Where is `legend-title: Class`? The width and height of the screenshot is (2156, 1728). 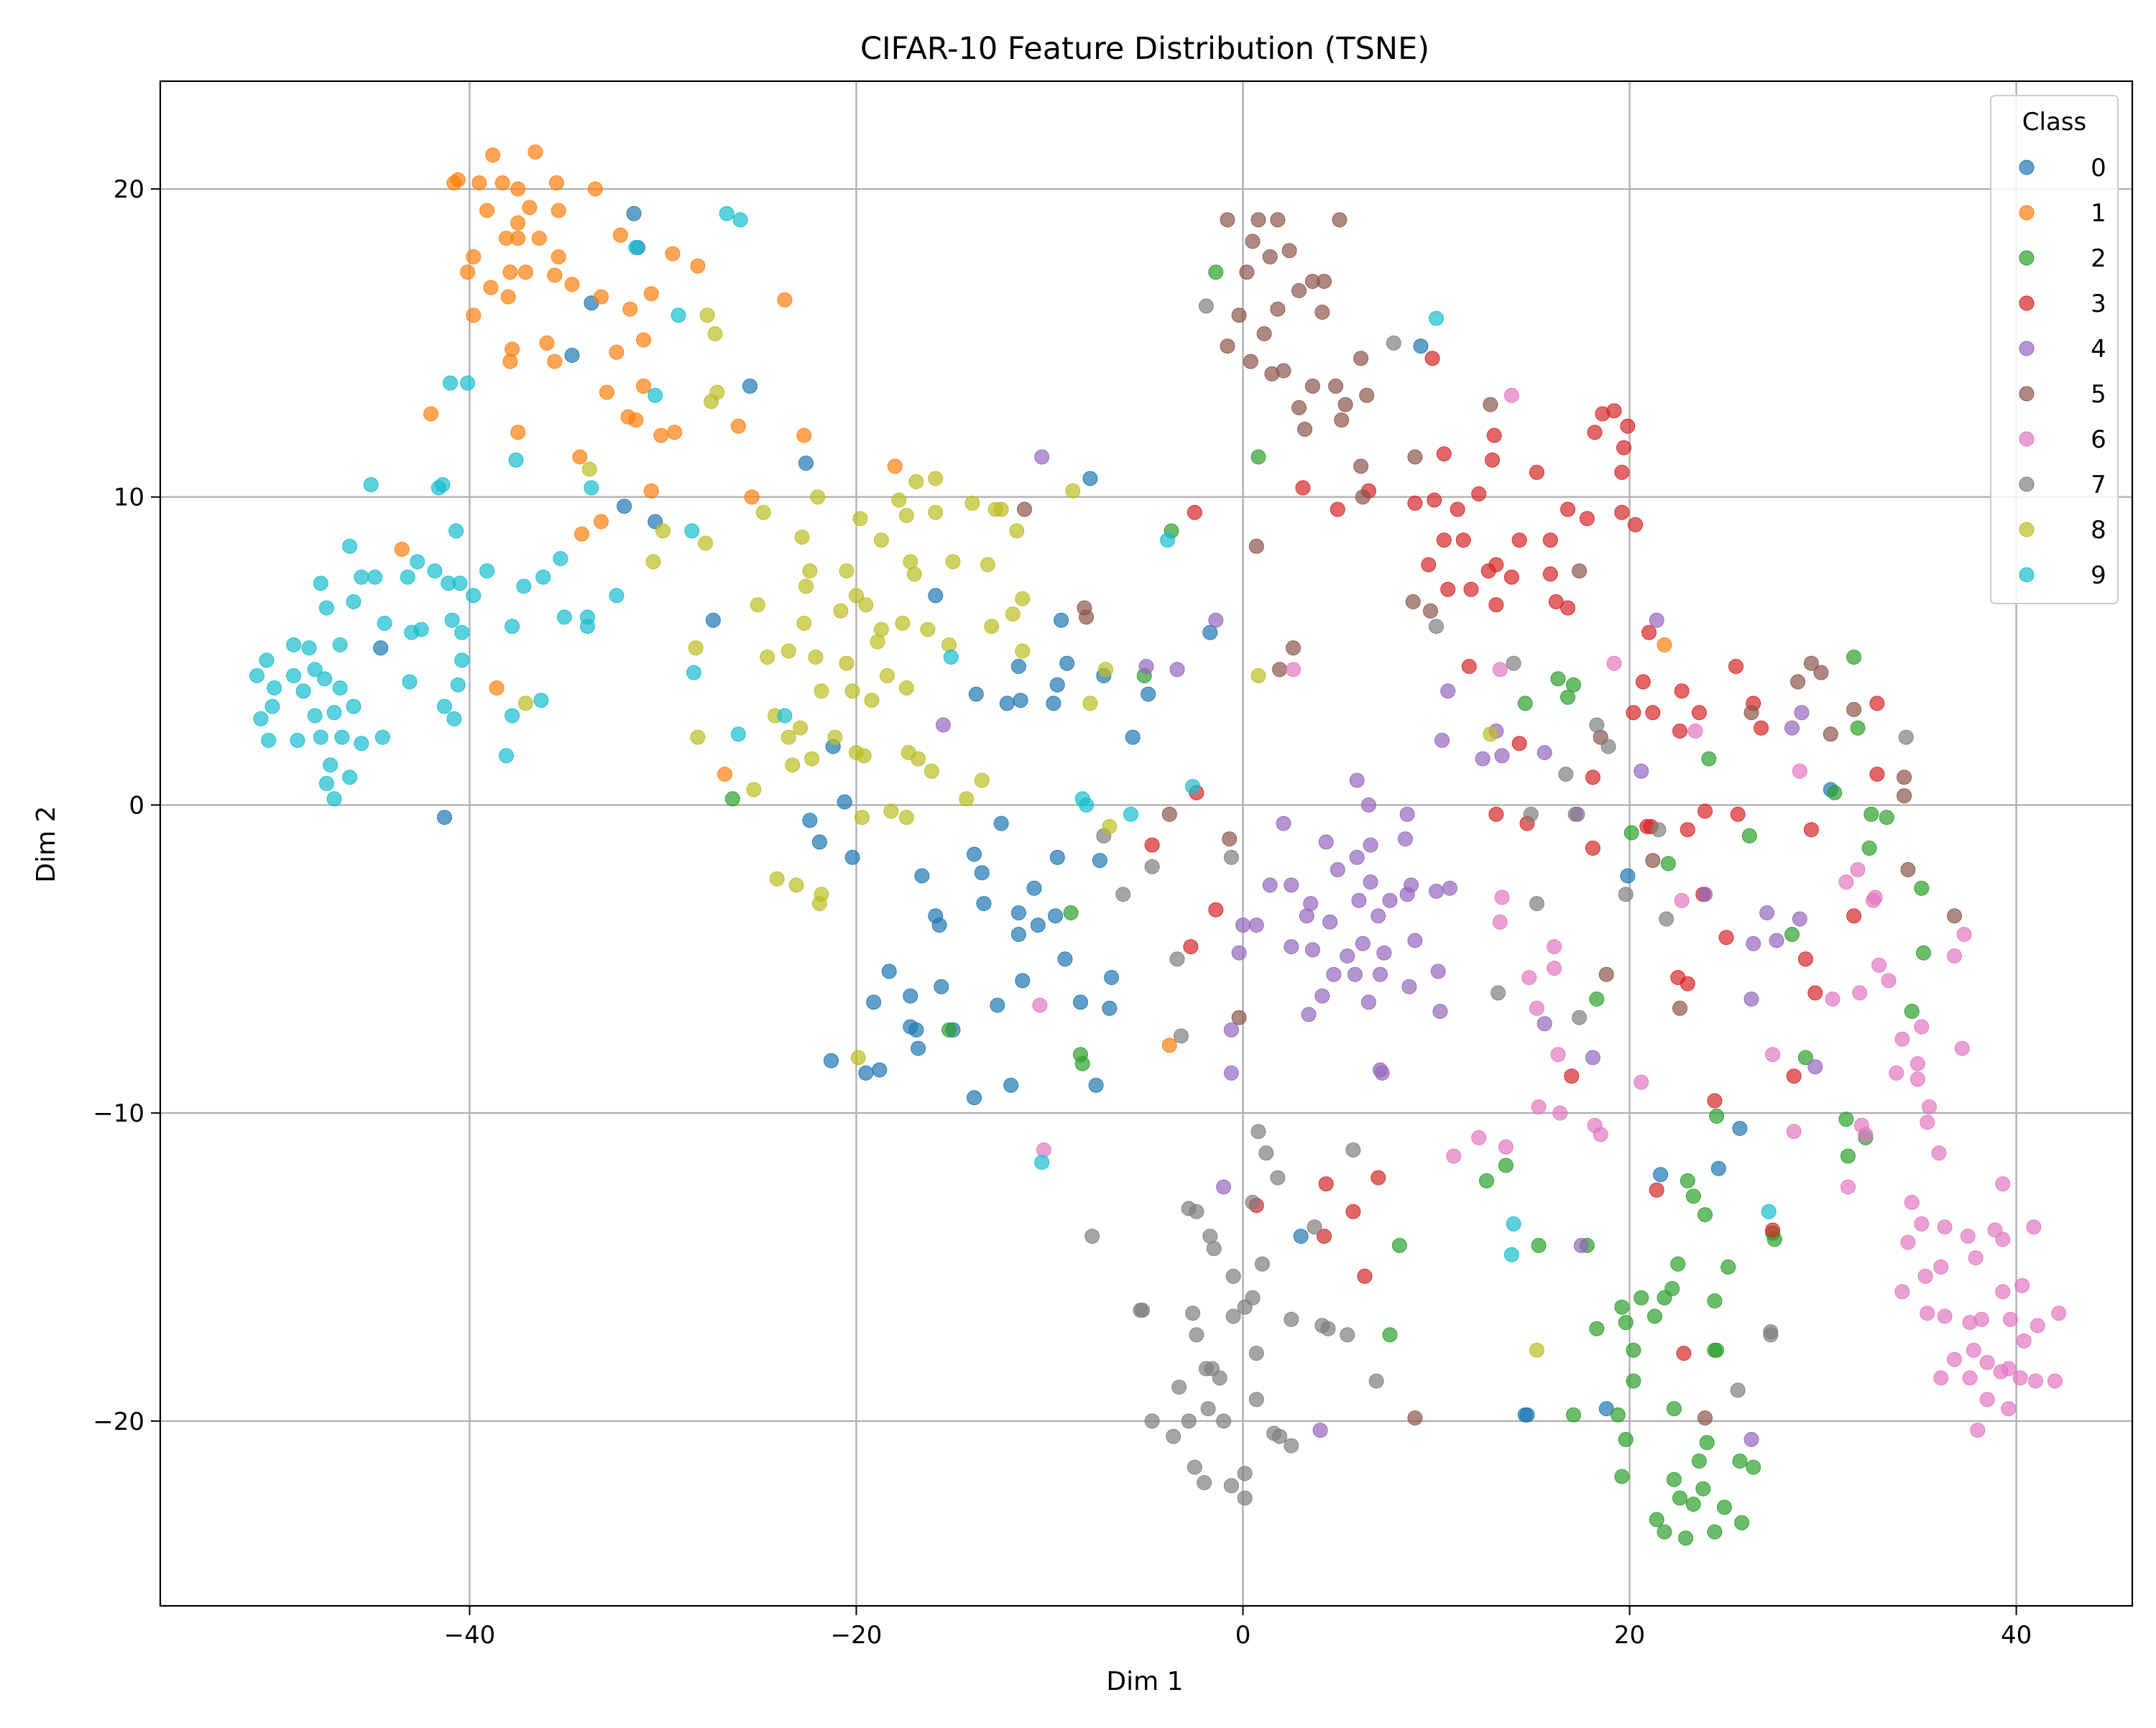
legend-title: Class is located at coordinates (2054, 123).